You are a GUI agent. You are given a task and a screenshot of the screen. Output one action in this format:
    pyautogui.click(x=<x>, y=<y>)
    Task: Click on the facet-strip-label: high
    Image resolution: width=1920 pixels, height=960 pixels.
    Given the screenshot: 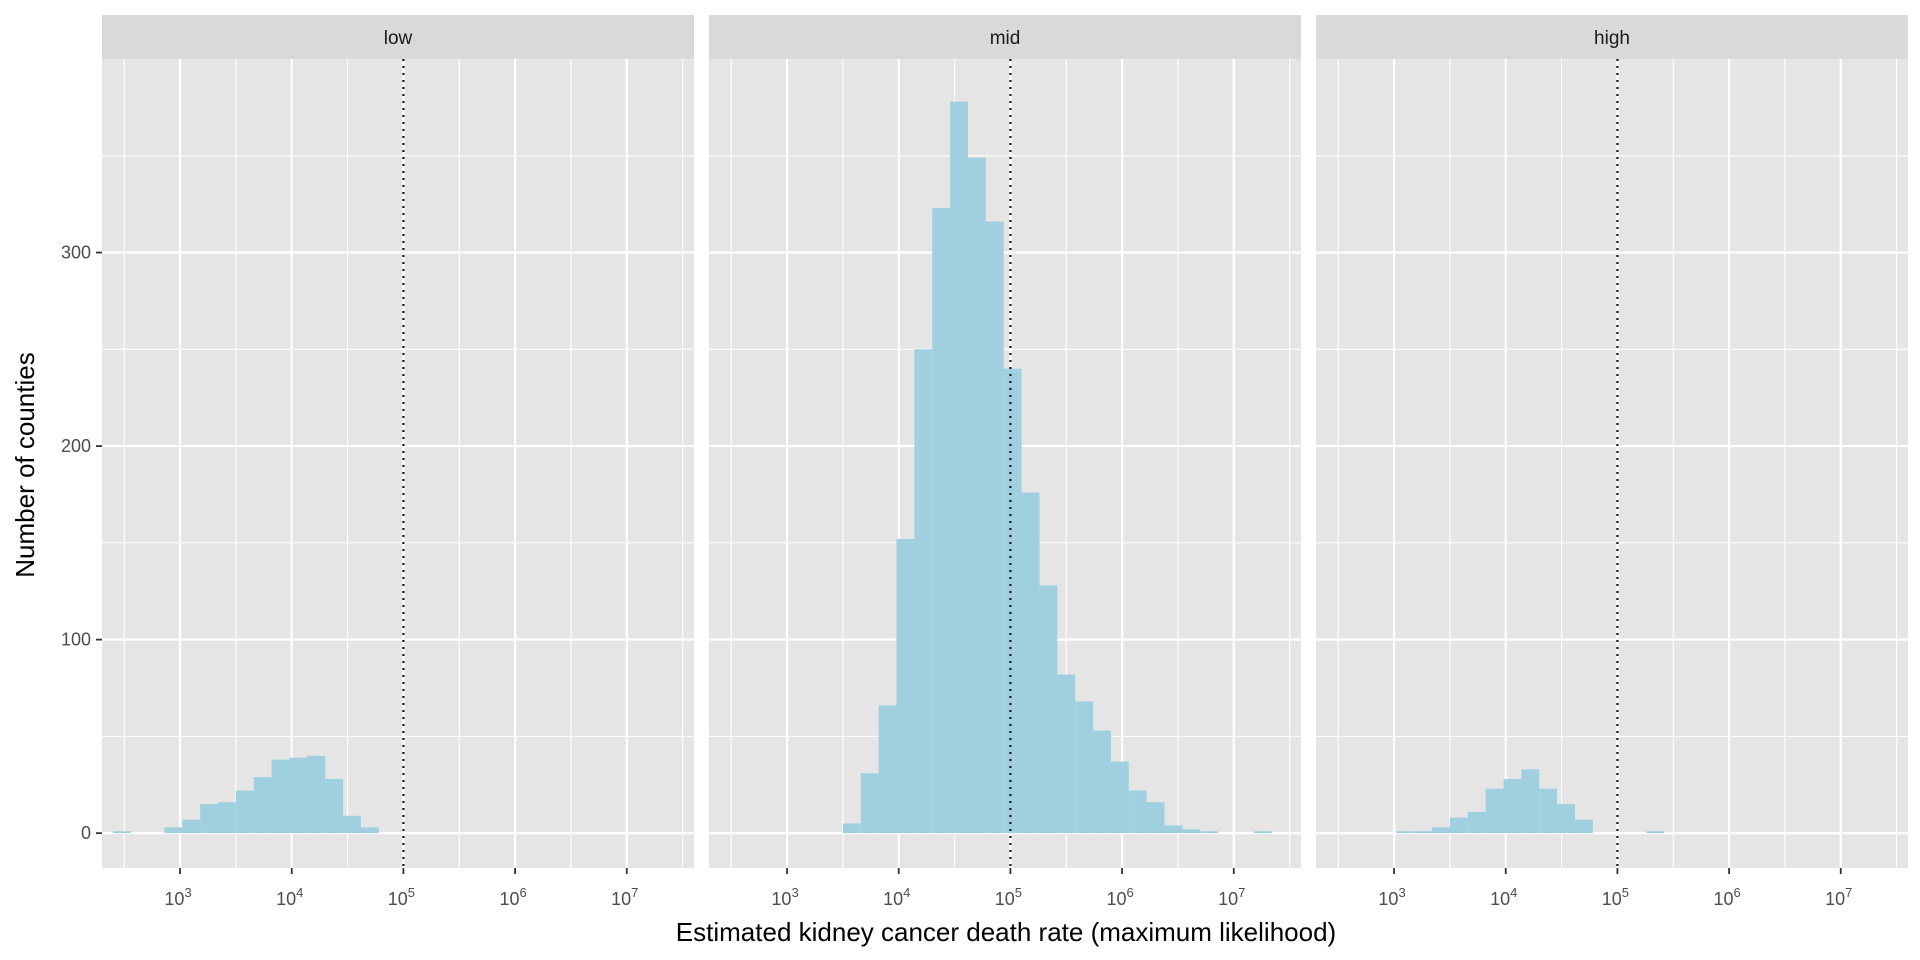 What is the action you would take?
    pyautogui.click(x=1612, y=38)
    